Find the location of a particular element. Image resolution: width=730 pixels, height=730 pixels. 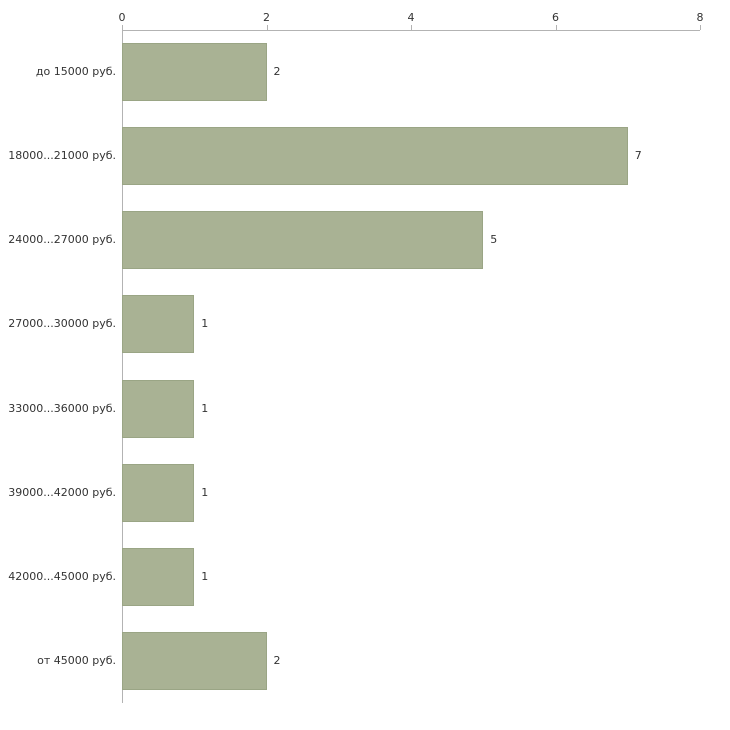

x-axis-tick-label: 4 is located at coordinates (411, 17).